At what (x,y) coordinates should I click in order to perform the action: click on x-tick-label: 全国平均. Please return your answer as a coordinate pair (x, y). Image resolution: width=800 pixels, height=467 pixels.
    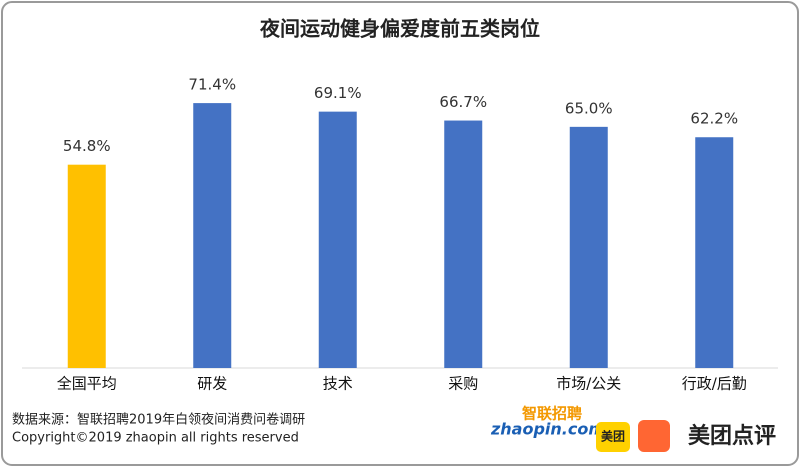
    Looking at the image, I should click on (87, 384).